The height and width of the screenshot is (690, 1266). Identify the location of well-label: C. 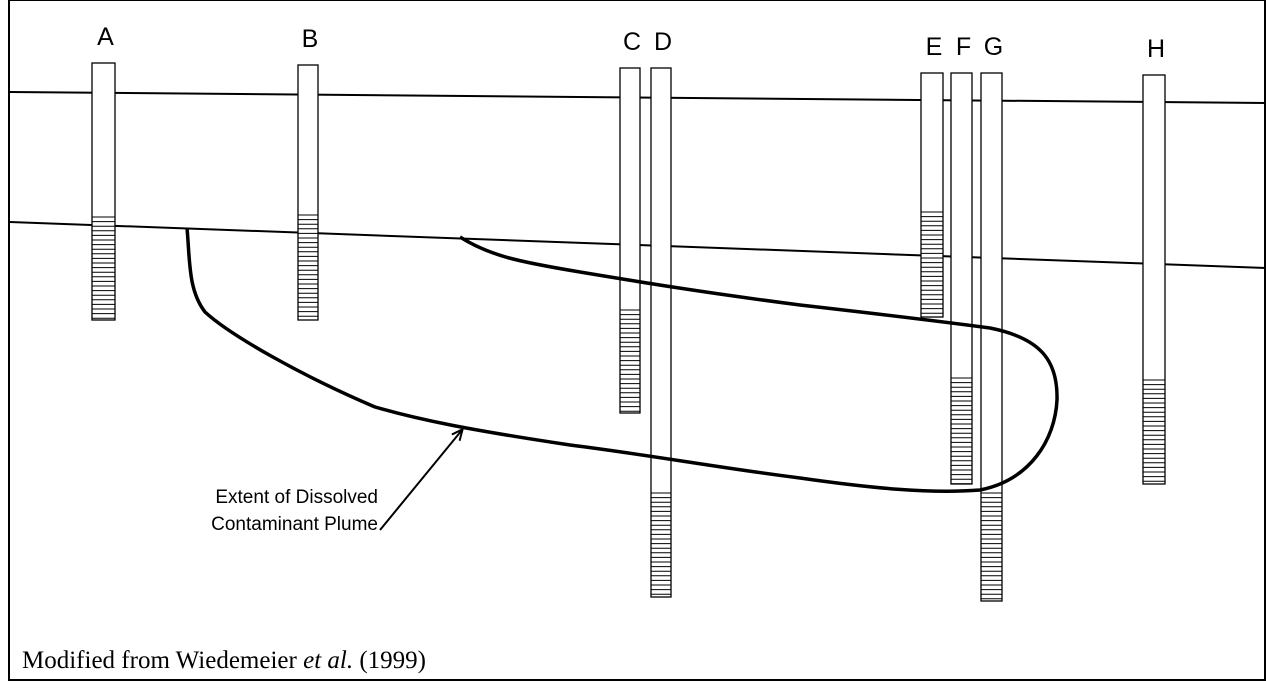
(632, 42).